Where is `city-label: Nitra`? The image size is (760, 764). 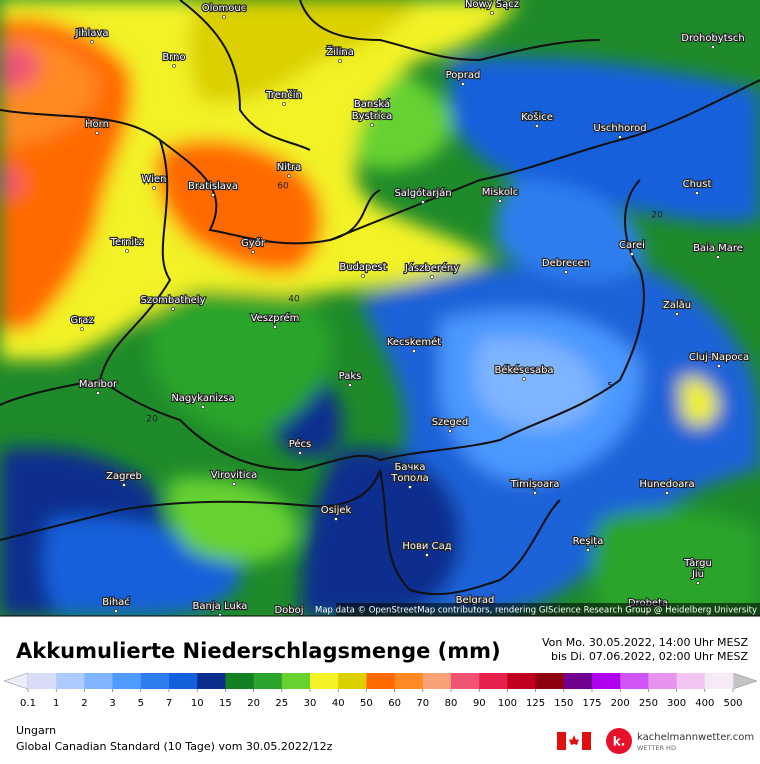 city-label: Nitra is located at coordinates (289, 167).